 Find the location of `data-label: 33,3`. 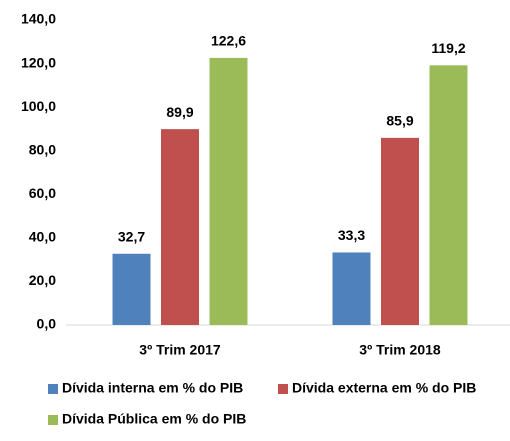

data-label: 33,3 is located at coordinates (351, 235).